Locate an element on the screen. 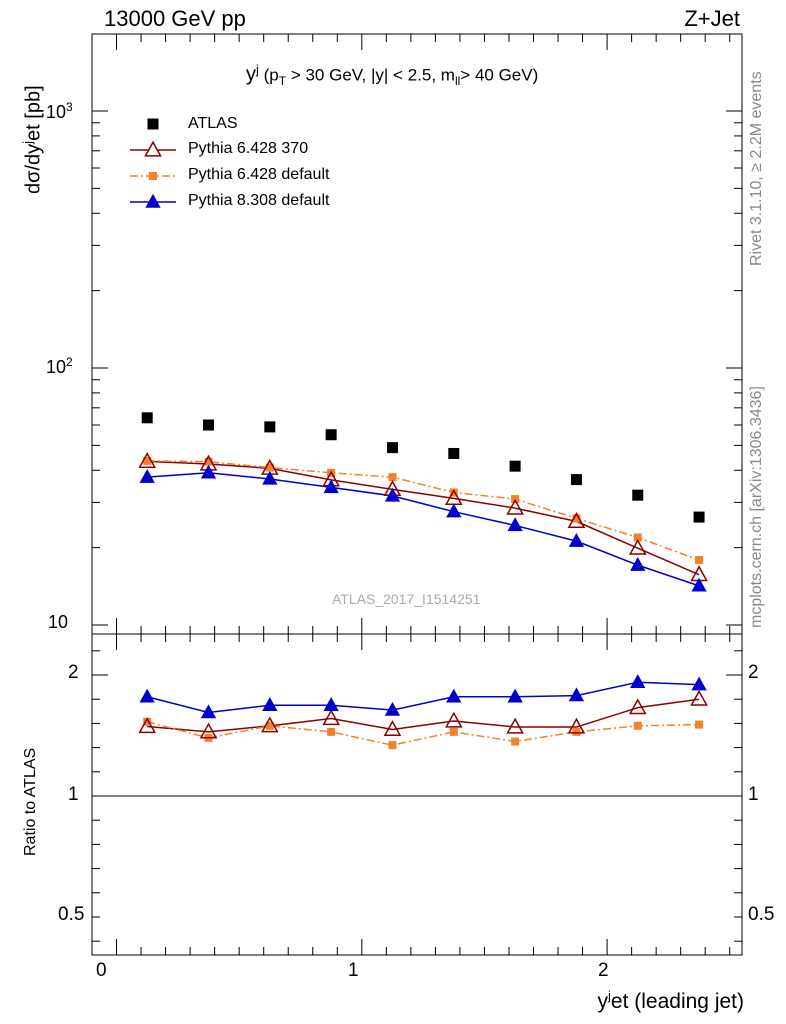 This screenshot has height=1024, width=786. xtick-label-0: 0 is located at coordinates (101, 970).